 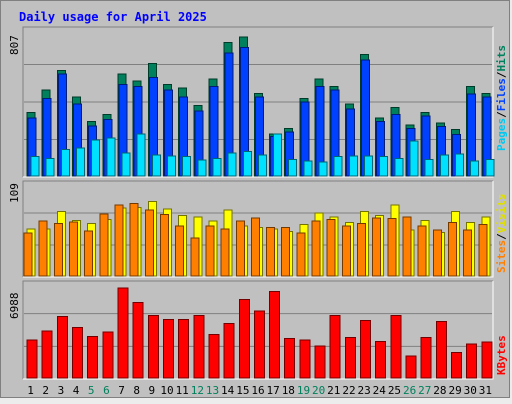 I want to click on x-tick-label: 8, so click(x=136, y=390).